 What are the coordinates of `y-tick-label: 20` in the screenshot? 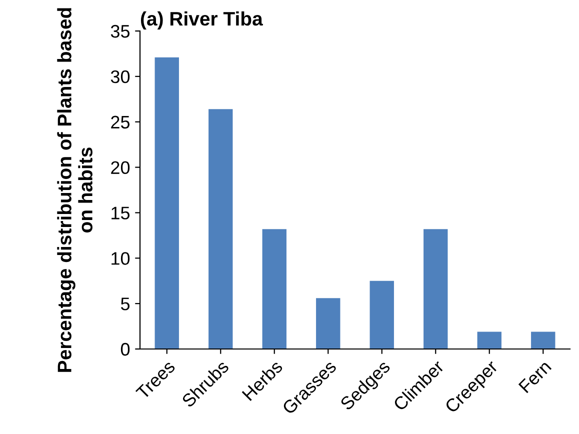 It's located at (120, 167).